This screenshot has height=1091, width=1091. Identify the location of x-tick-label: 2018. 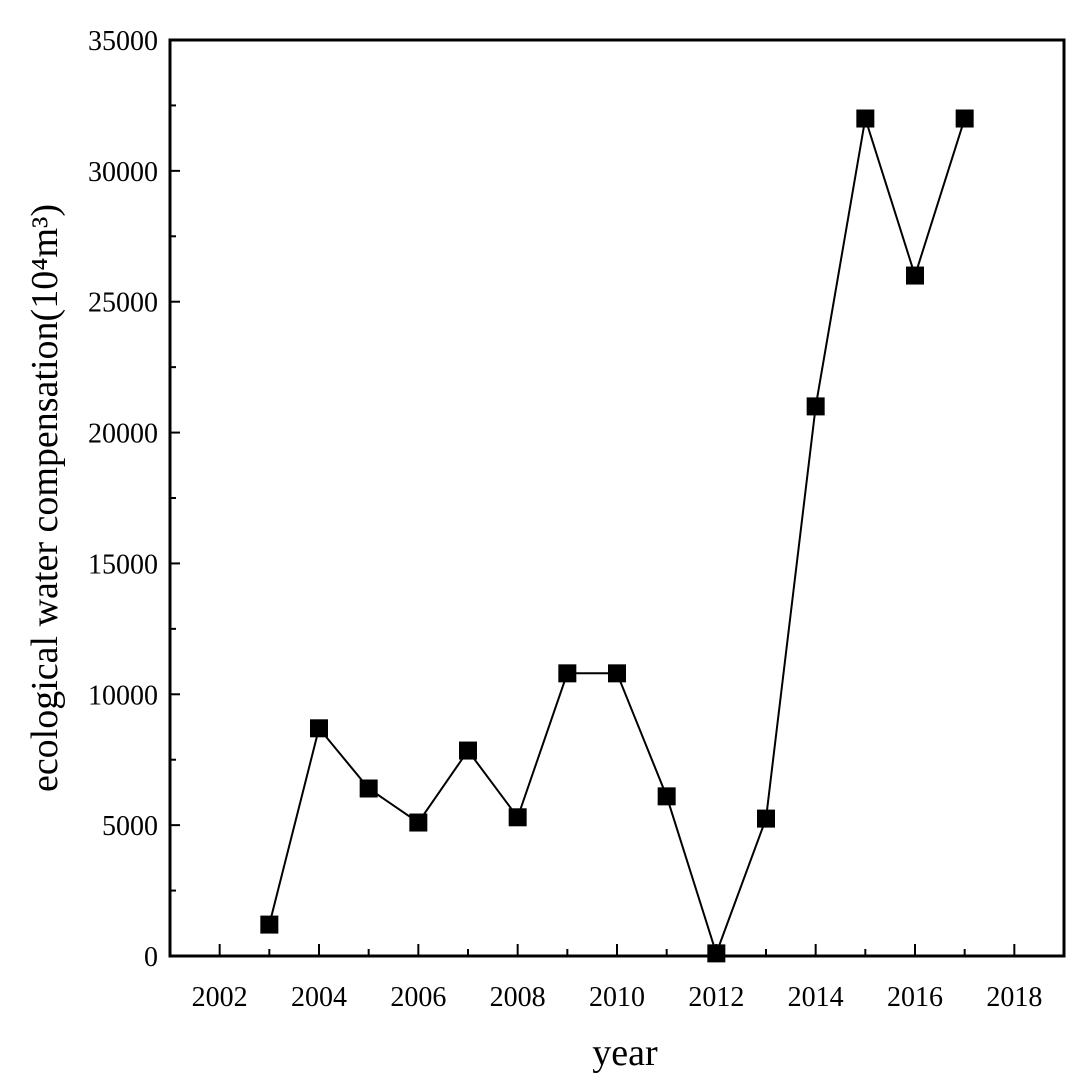
(1014, 997).